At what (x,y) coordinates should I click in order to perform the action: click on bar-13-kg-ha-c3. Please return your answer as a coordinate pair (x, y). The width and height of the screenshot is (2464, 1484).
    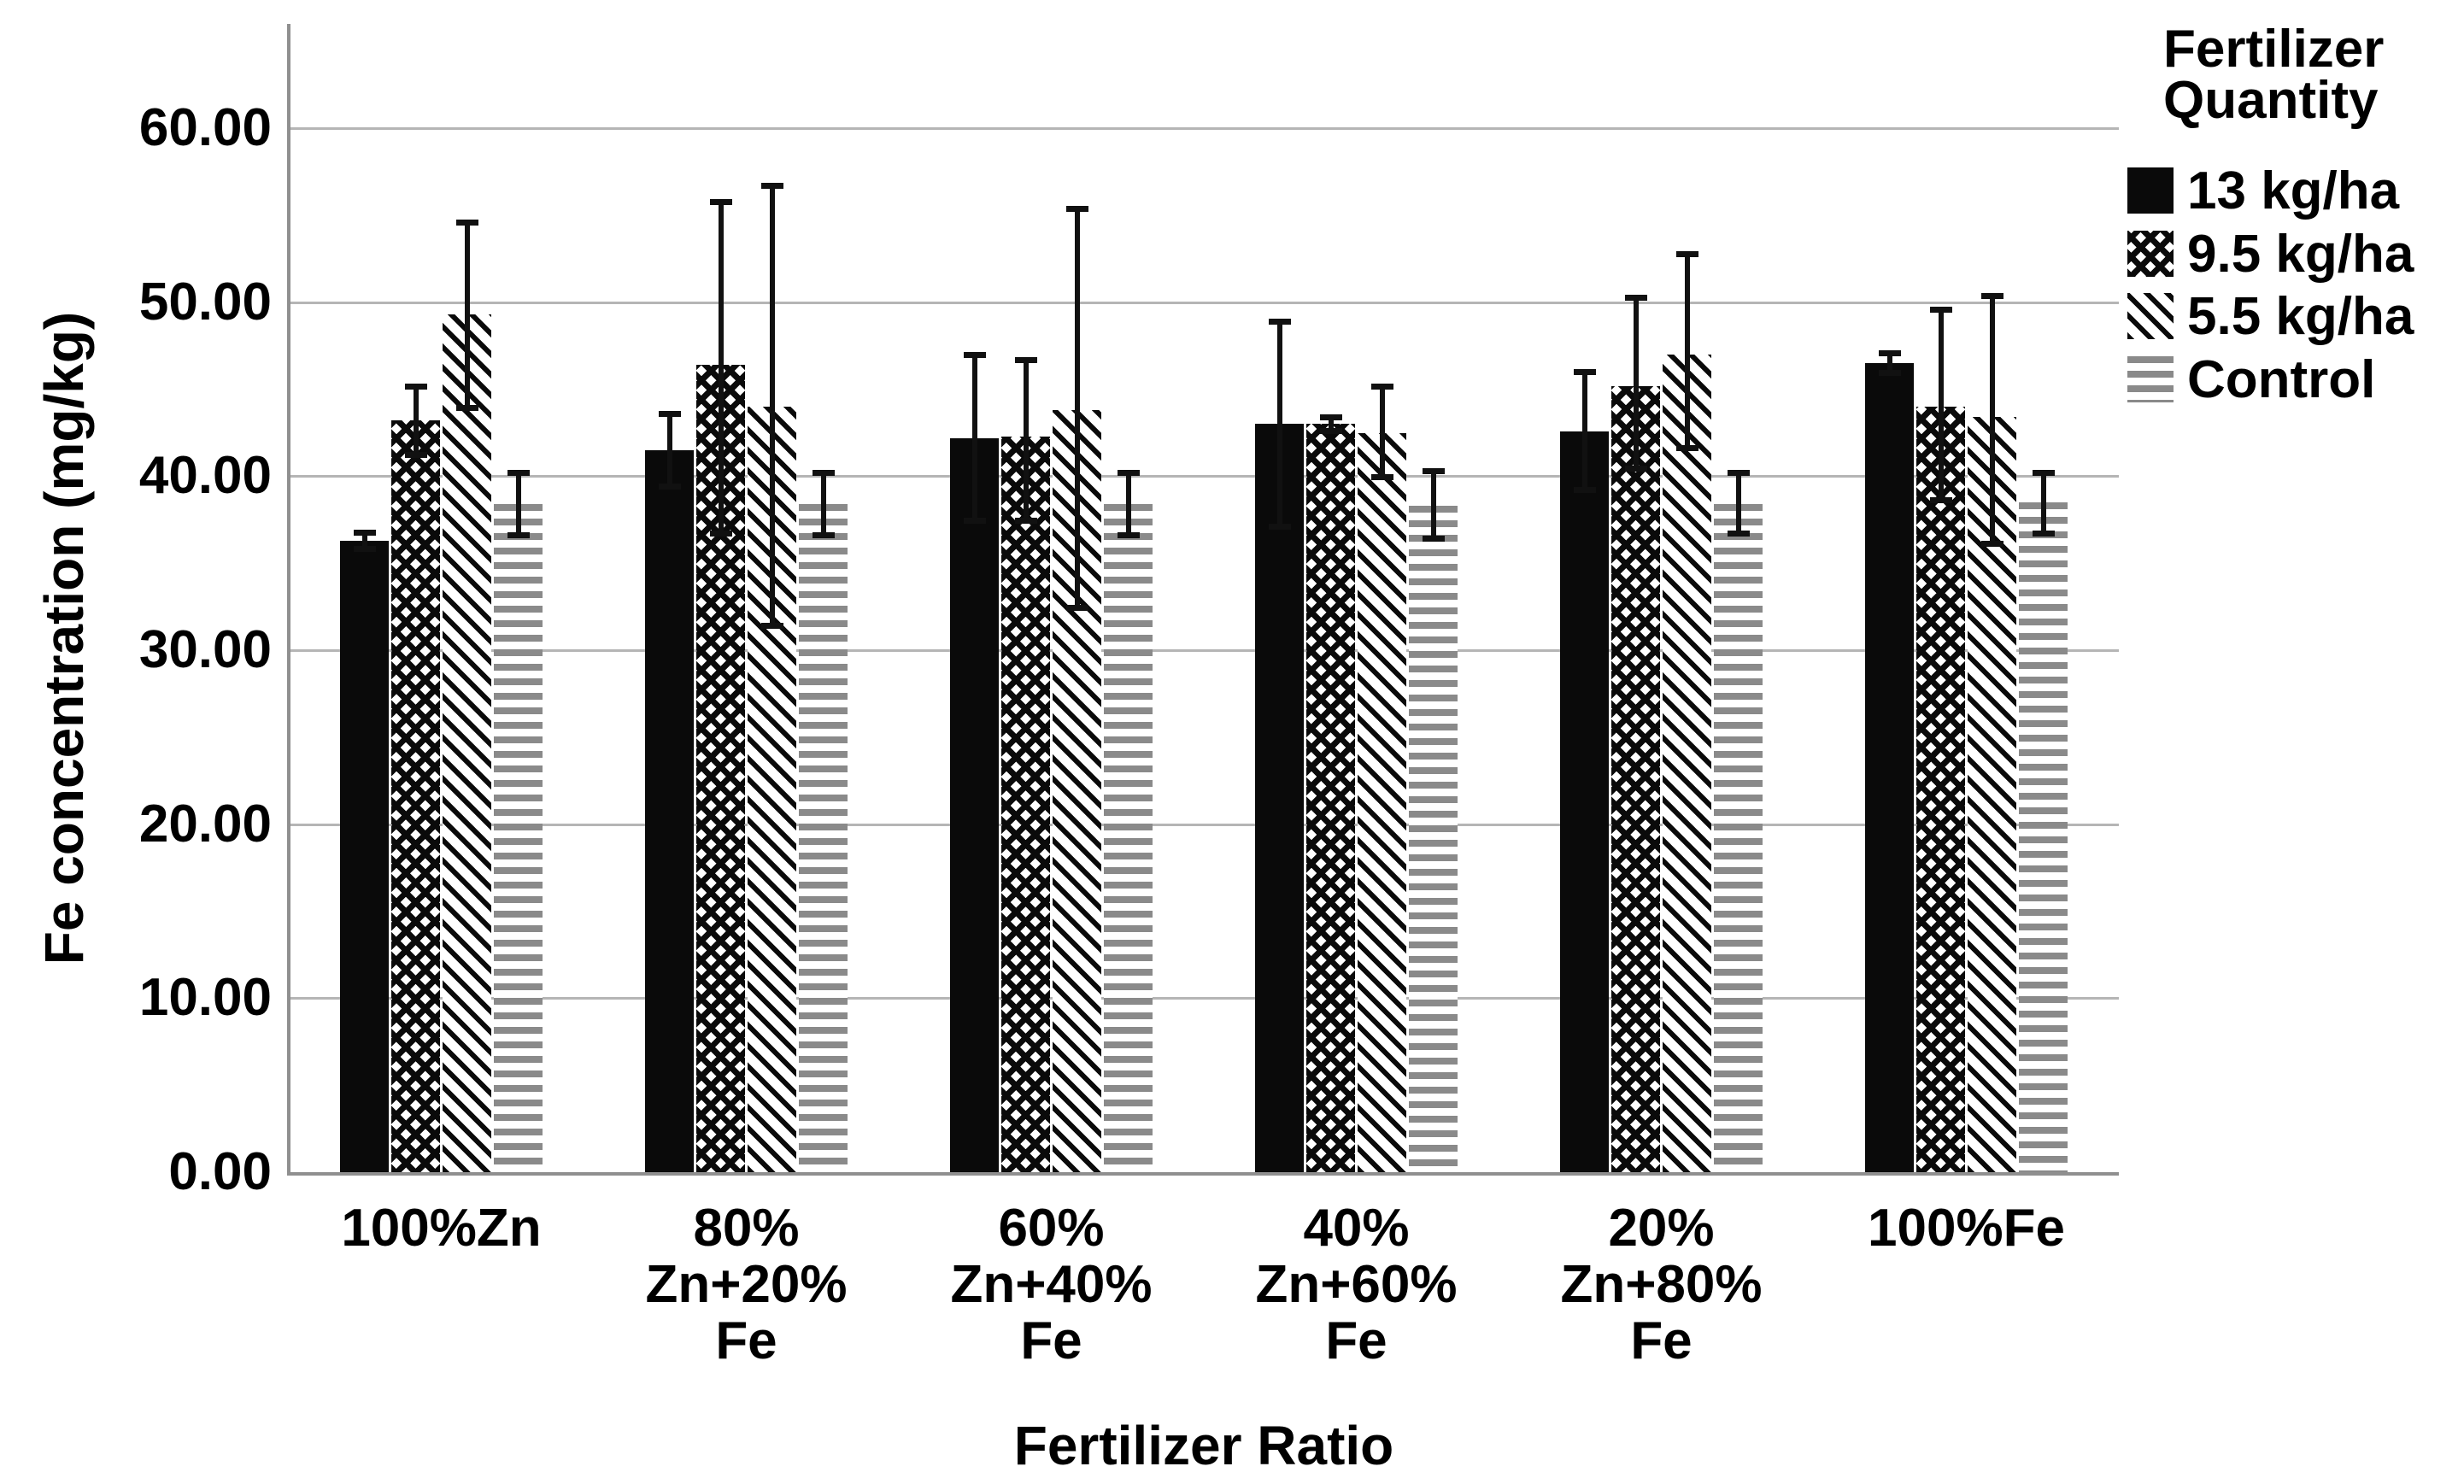
    Looking at the image, I should click on (974, 804).